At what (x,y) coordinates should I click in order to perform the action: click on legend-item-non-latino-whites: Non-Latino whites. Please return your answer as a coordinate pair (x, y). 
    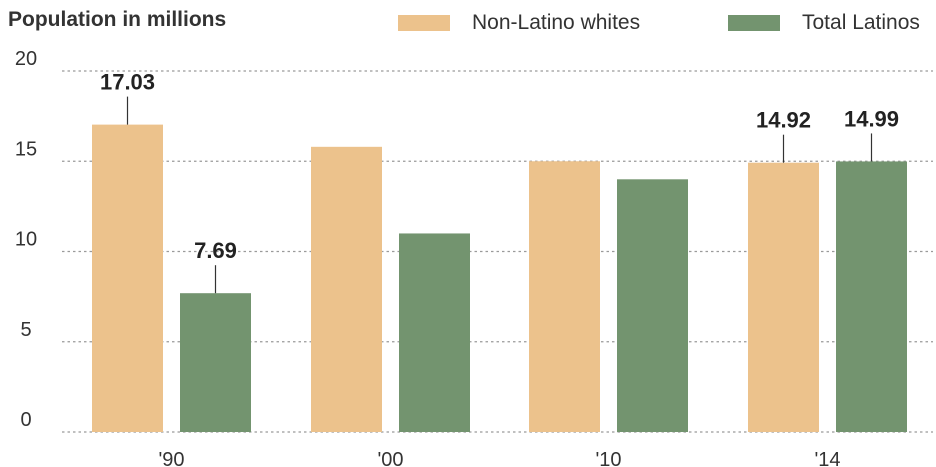
    Looking at the image, I should click on (519, 23).